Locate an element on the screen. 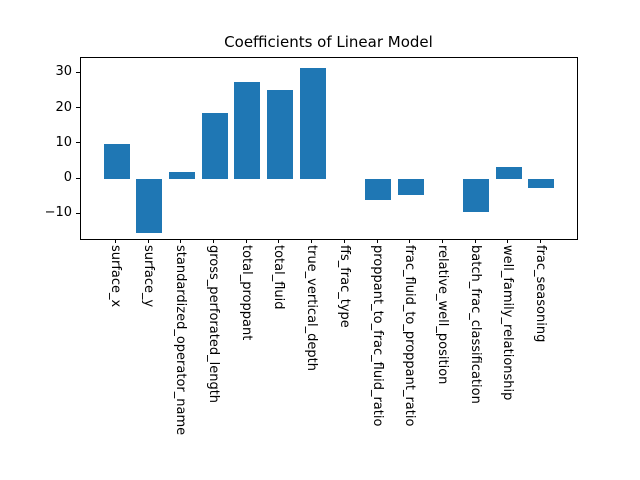 This screenshot has height=480, width=640. x-tick-label-relative_well_position: relative_well_position is located at coordinates (442, 315).